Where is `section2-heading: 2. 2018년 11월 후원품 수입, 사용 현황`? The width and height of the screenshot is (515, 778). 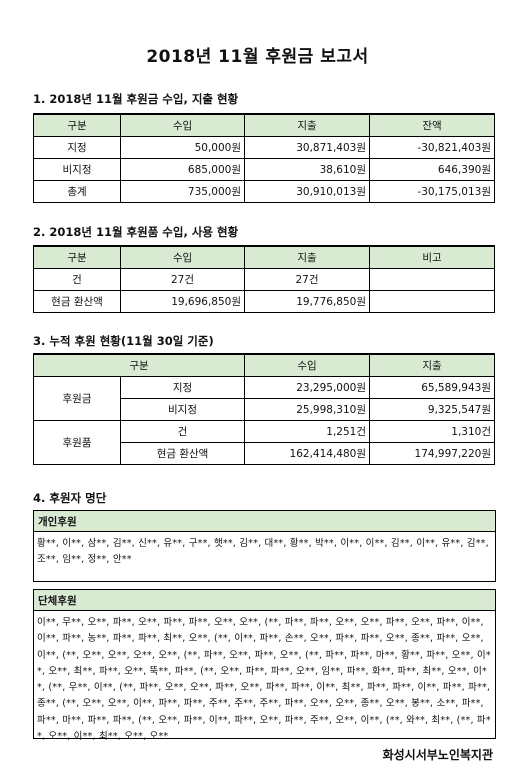 section2-heading: 2. 2018년 11월 후원품 수입, 사용 현황 is located at coordinates (136, 232).